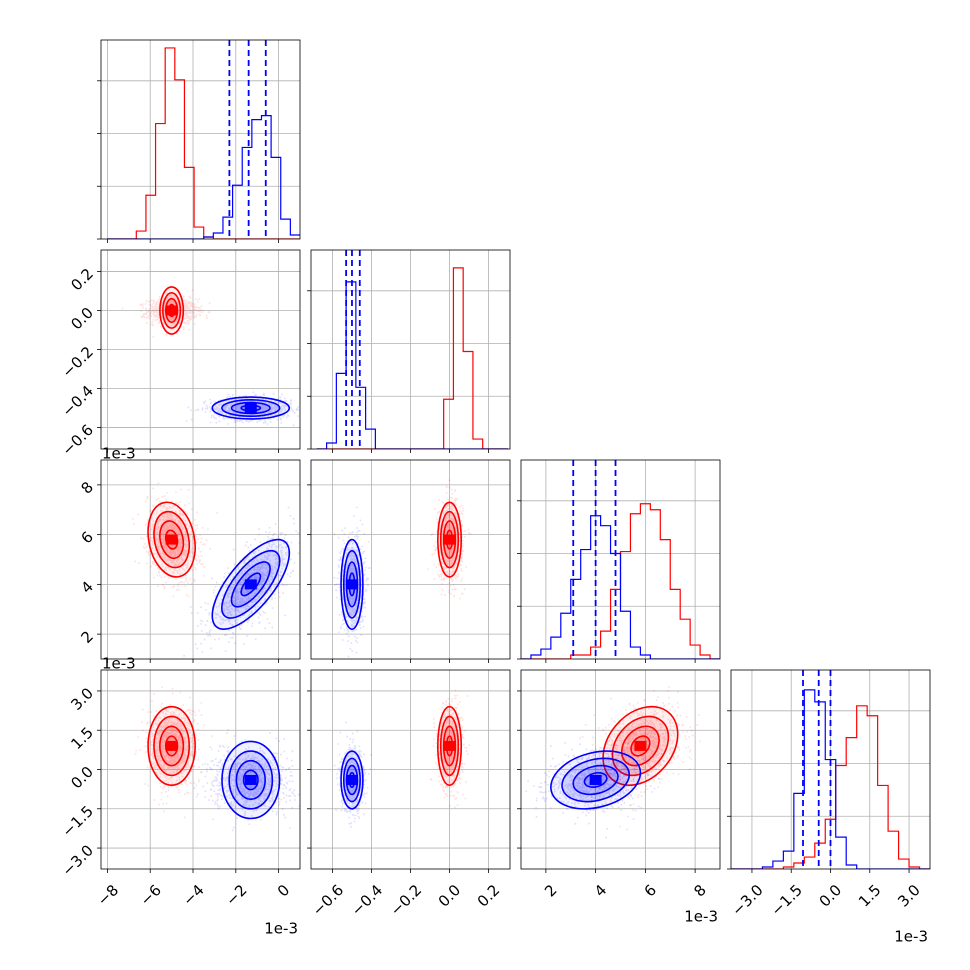  Describe the element at coordinates (640, 757) in the screenshot. I see `scatter-points-red` at that location.